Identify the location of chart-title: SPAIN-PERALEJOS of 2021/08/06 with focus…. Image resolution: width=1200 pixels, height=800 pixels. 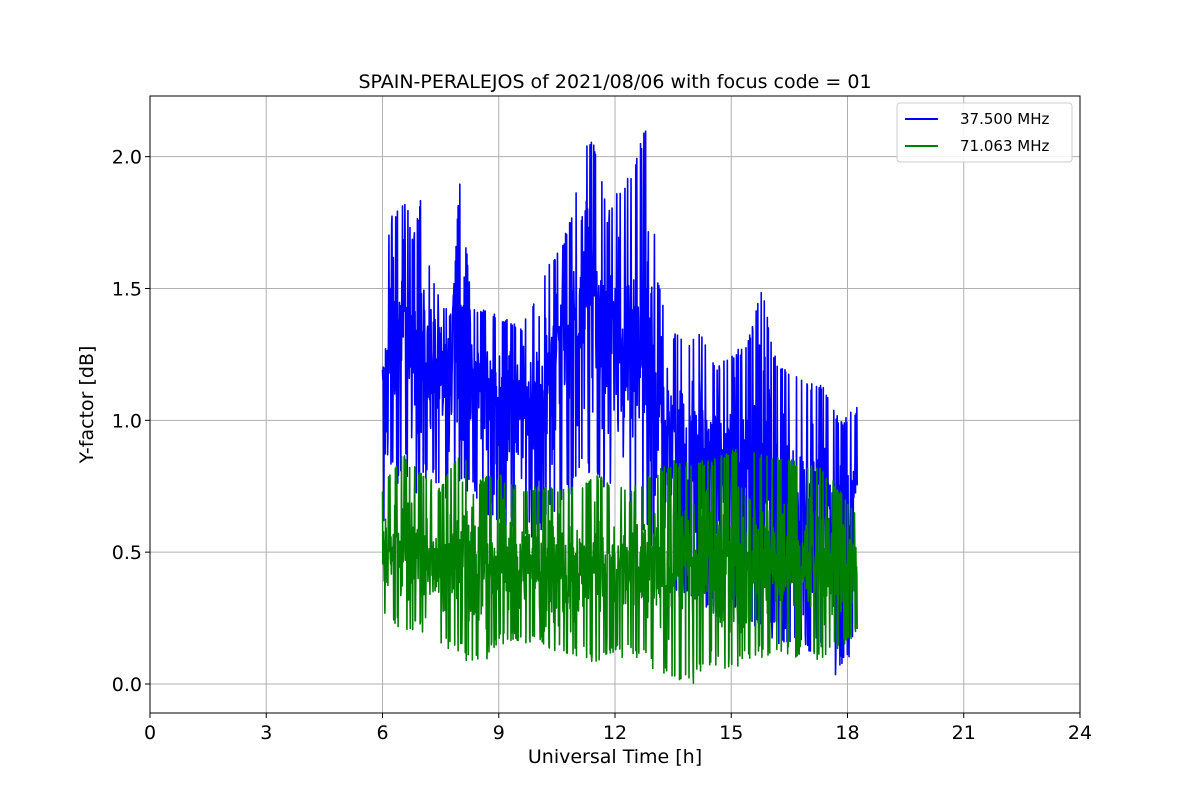
(614, 82).